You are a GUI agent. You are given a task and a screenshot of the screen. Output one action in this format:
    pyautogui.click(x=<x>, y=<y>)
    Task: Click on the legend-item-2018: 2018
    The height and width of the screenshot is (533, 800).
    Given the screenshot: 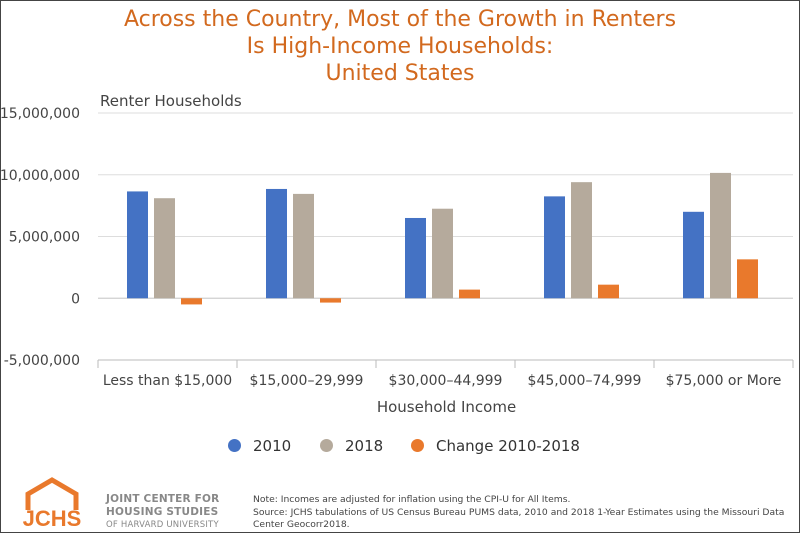 What is the action you would take?
    pyautogui.click(x=351, y=446)
    